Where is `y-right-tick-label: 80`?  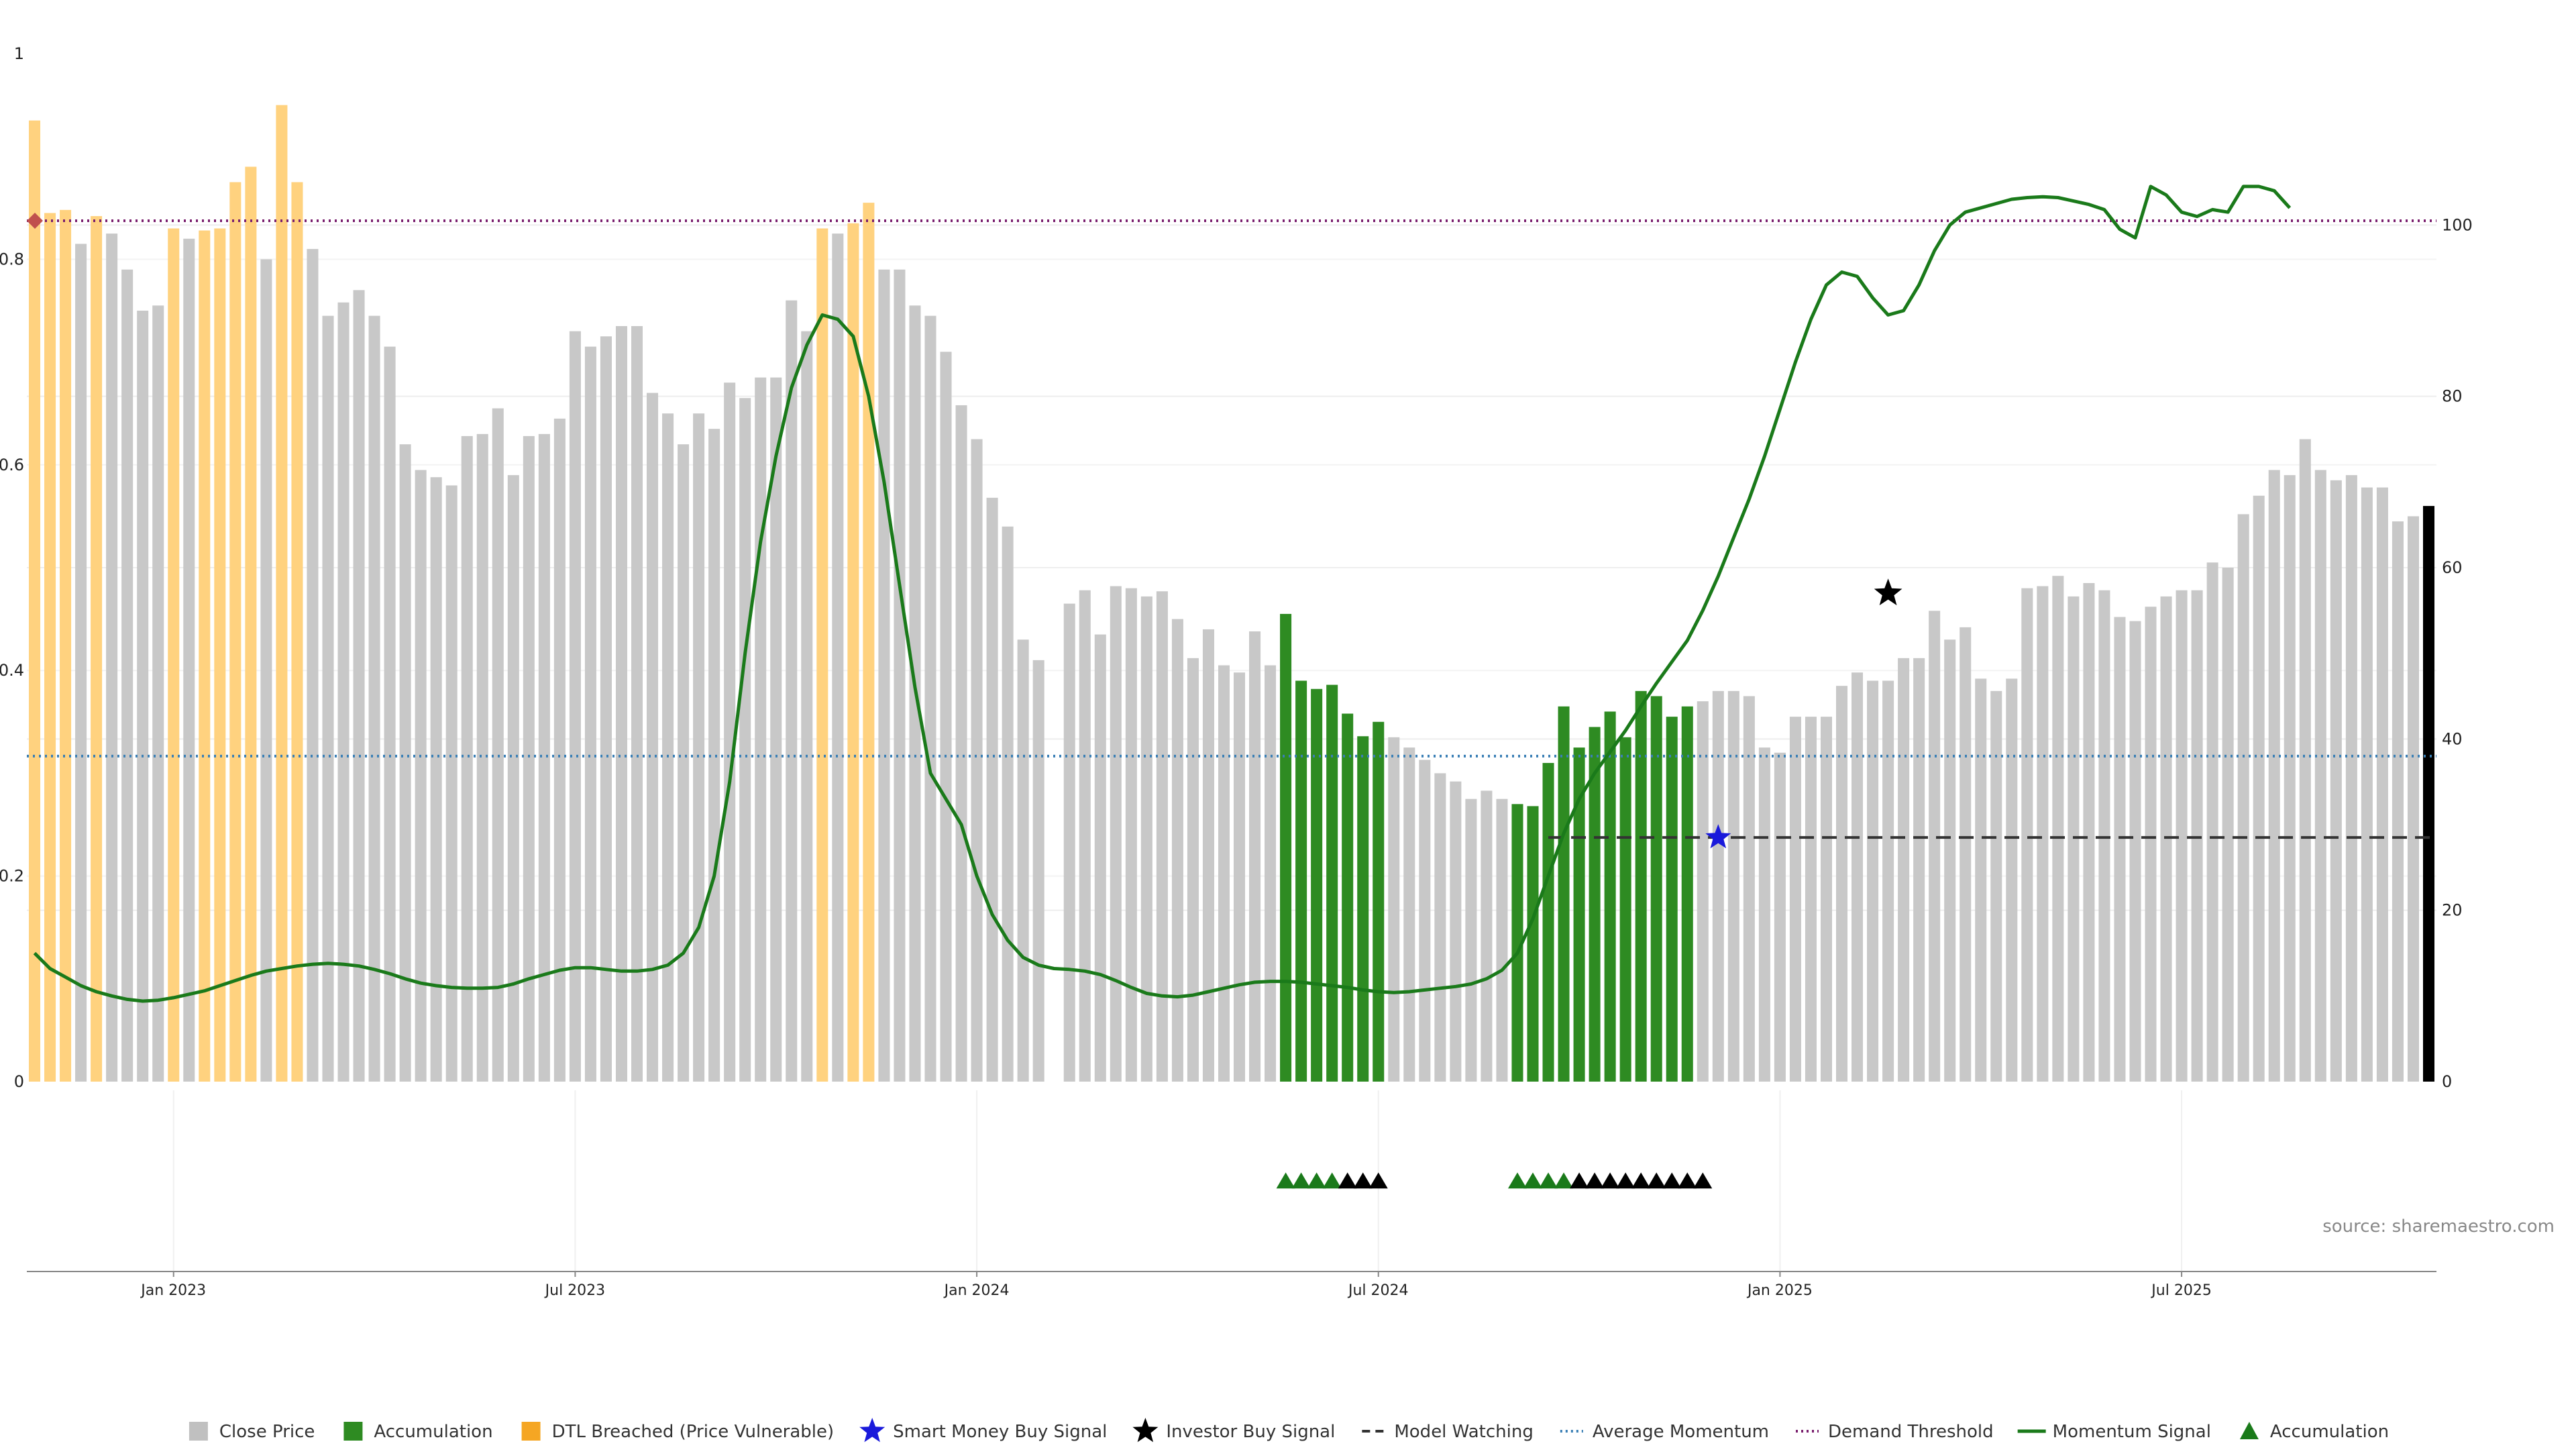 y-right-tick-label: 80 is located at coordinates (2452, 397).